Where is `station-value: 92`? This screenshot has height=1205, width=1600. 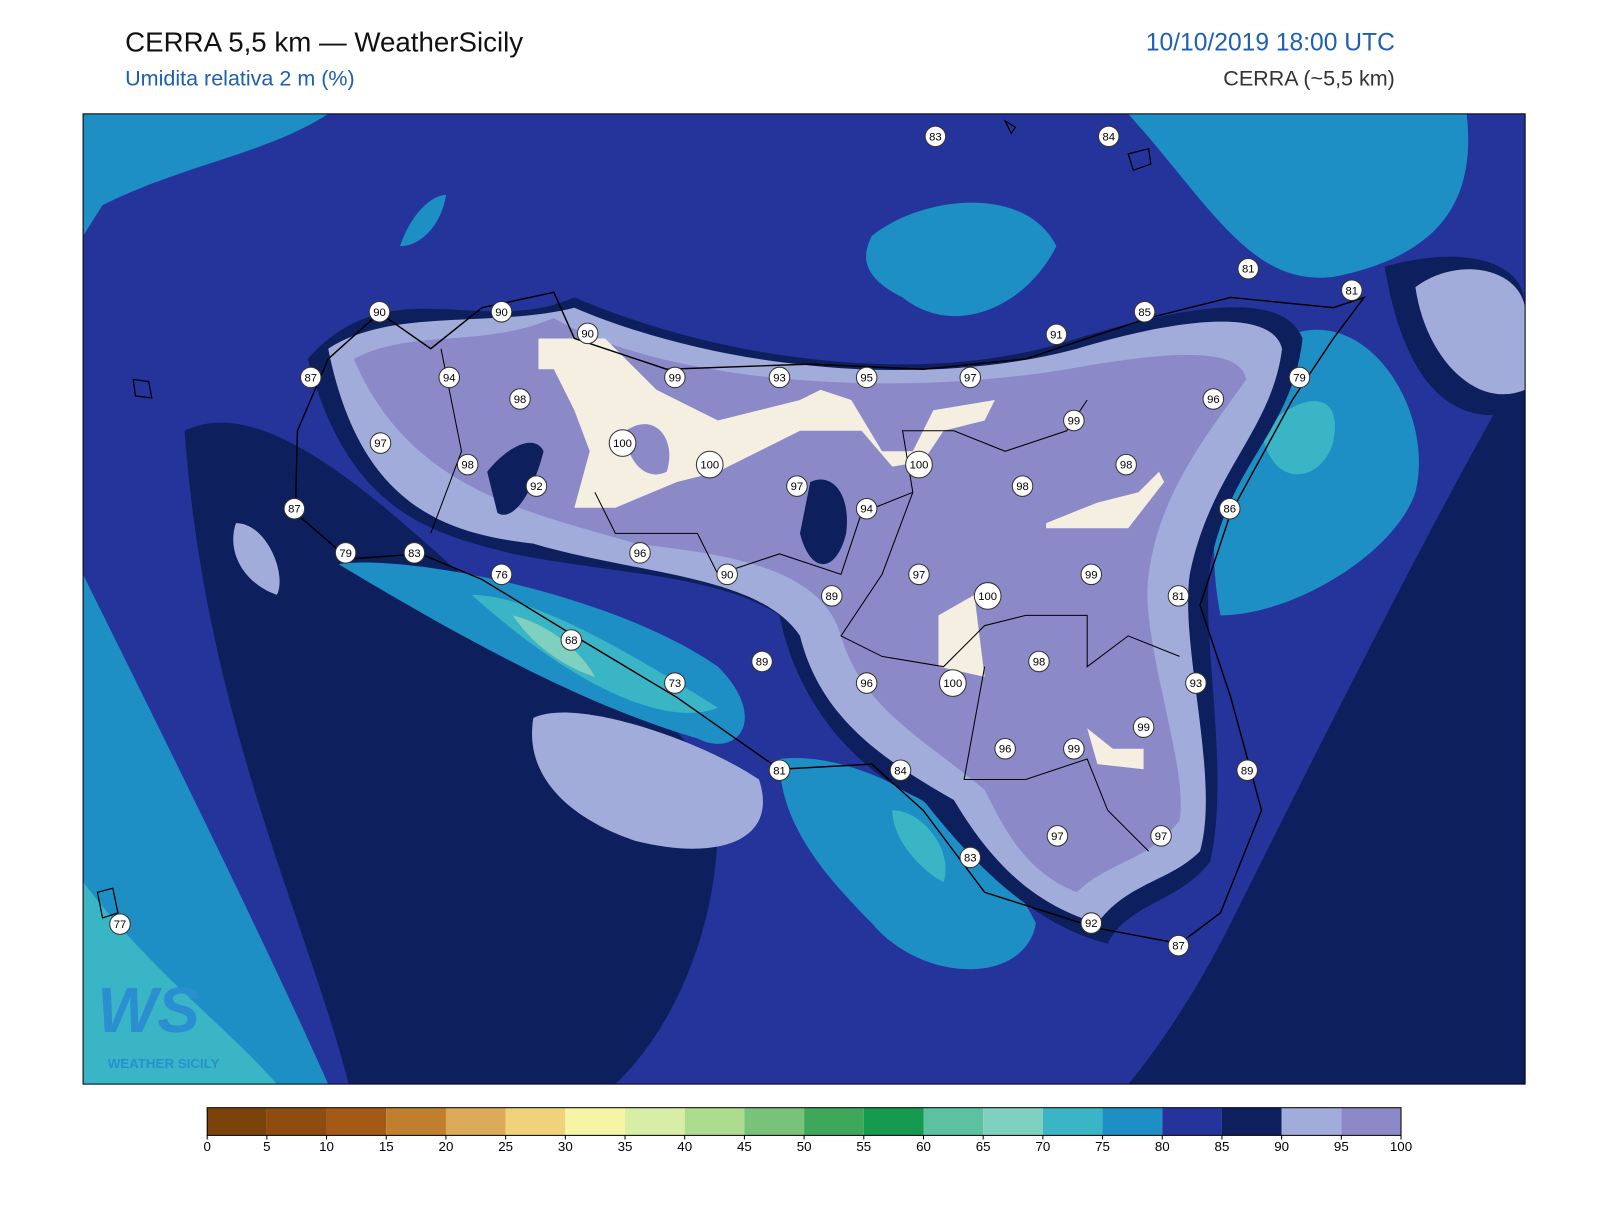
station-value: 92 is located at coordinates (536, 487).